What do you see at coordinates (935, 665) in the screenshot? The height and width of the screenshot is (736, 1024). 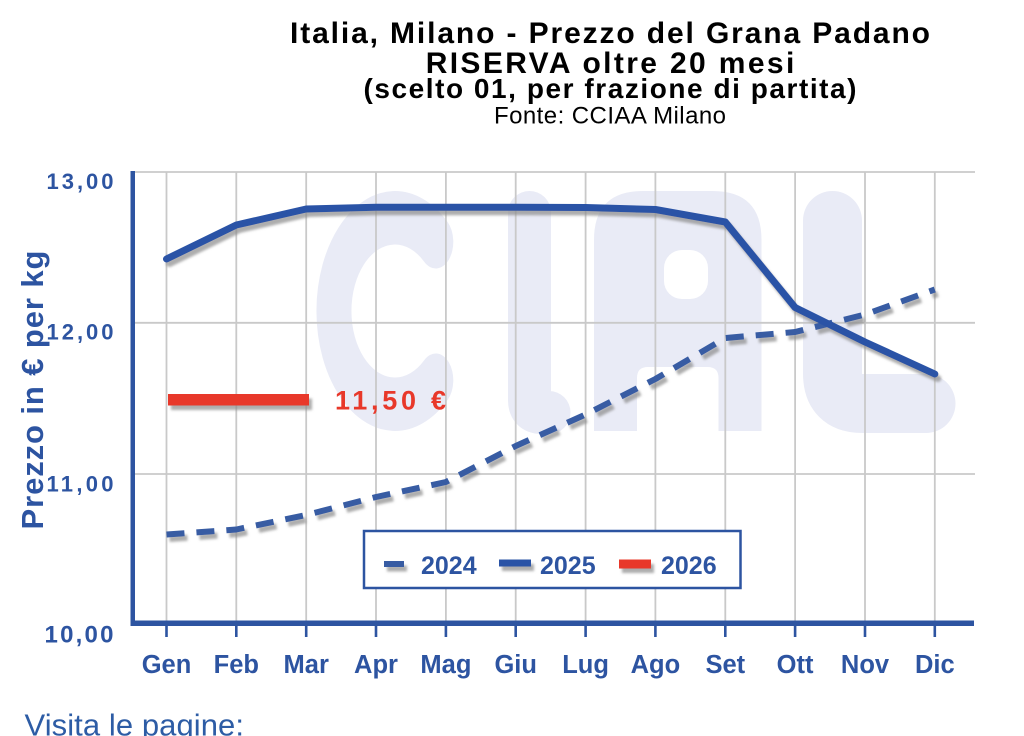 I see `svg-text: Dic` at bounding box center [935, 665].